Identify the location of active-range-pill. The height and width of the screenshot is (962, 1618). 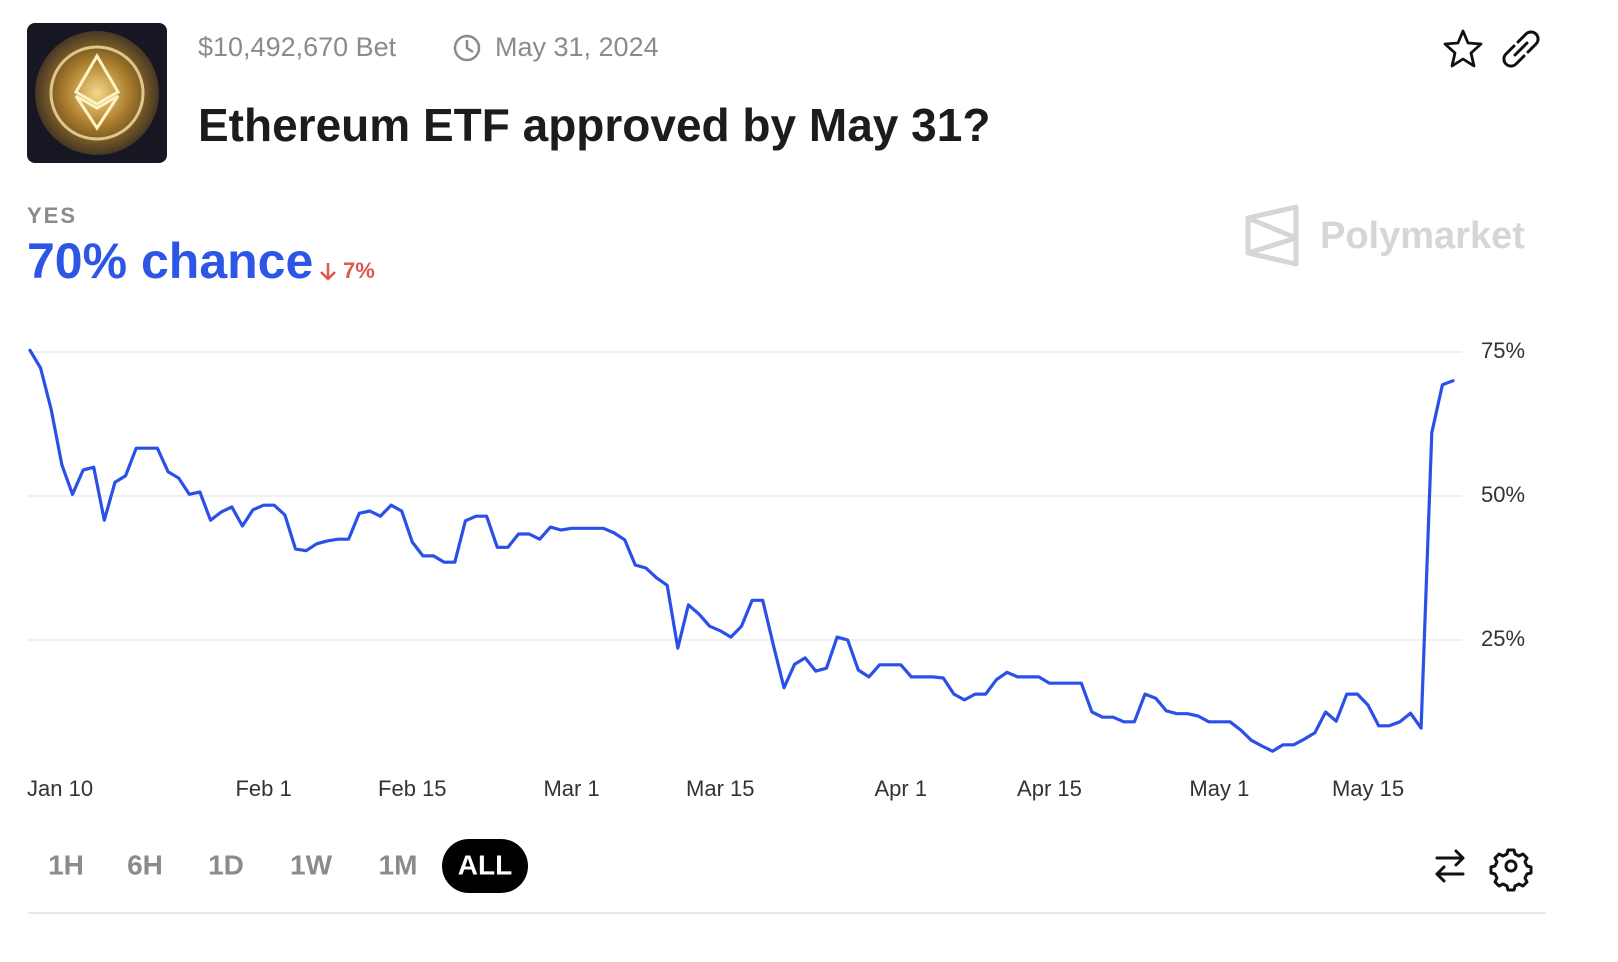
(485, 866).